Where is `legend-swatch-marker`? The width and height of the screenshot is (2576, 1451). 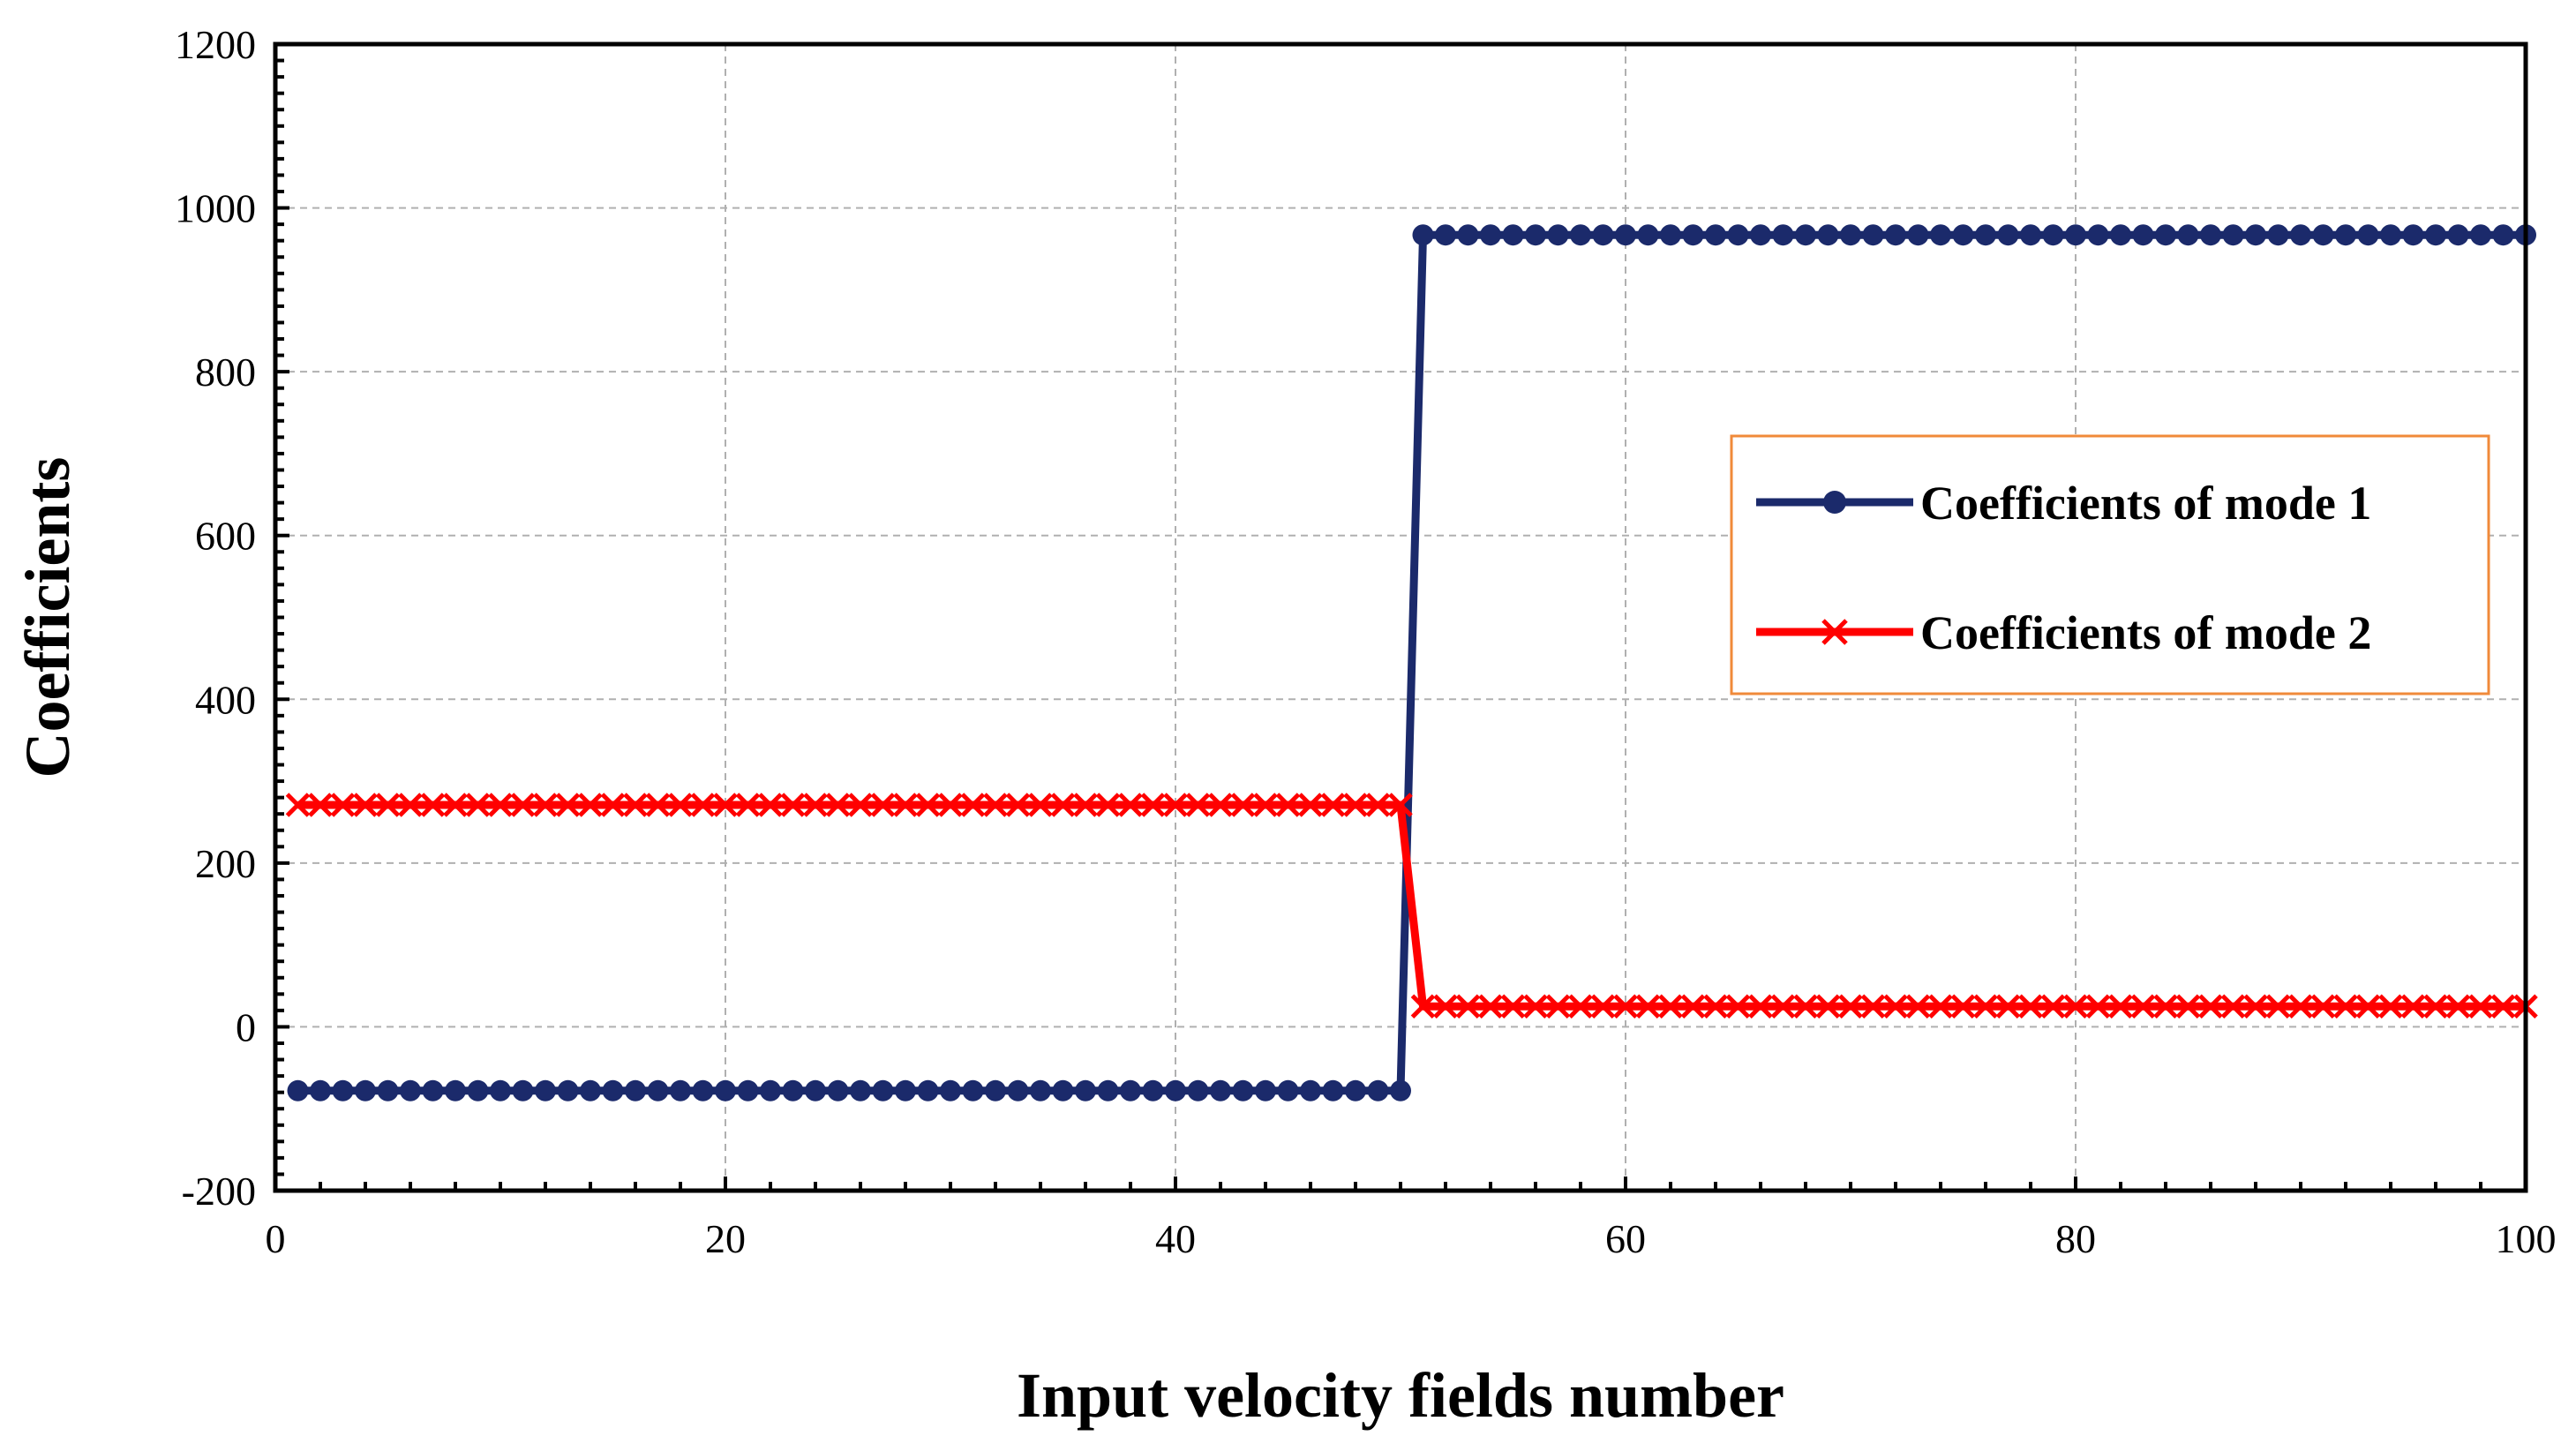
legend-swatch-marker is located at coordinates (1834, 503).